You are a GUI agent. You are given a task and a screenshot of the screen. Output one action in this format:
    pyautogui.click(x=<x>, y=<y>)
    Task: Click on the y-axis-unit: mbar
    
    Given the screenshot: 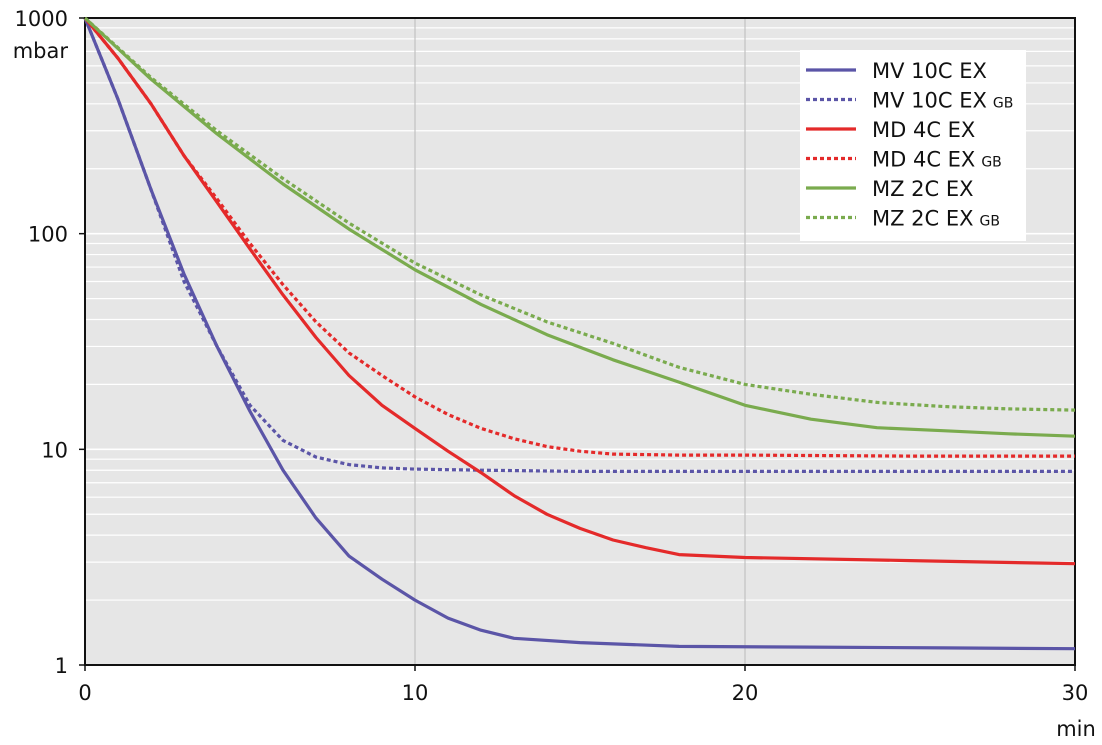 What is the action you would take?
    pyautogui.click(x=41, y=51)
    